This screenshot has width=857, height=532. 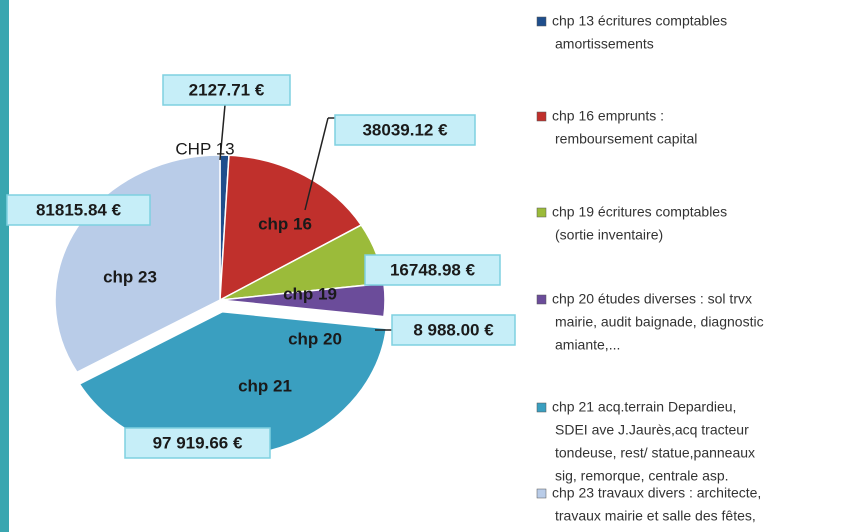 I want to click on value-label: 38039.12 €, so click(x=405, y=129).